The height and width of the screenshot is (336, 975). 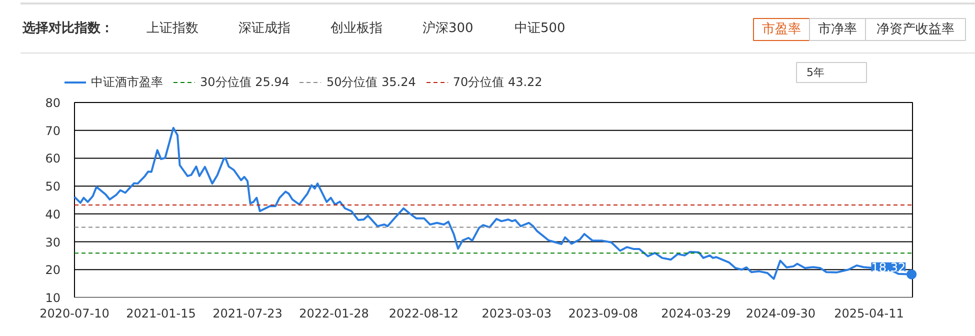 I want to click on y-tick-label: 80, so click(x=53, y=103).